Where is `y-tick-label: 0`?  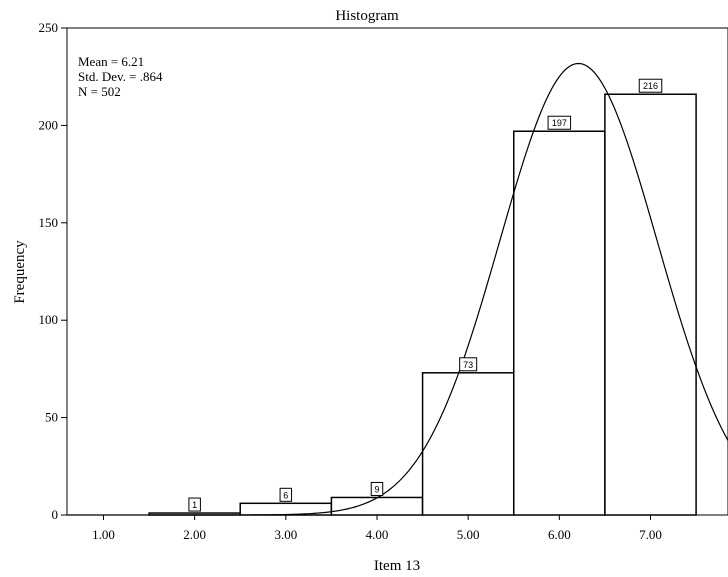 y-tick-label: 0 is located at coordinates (55, 514).